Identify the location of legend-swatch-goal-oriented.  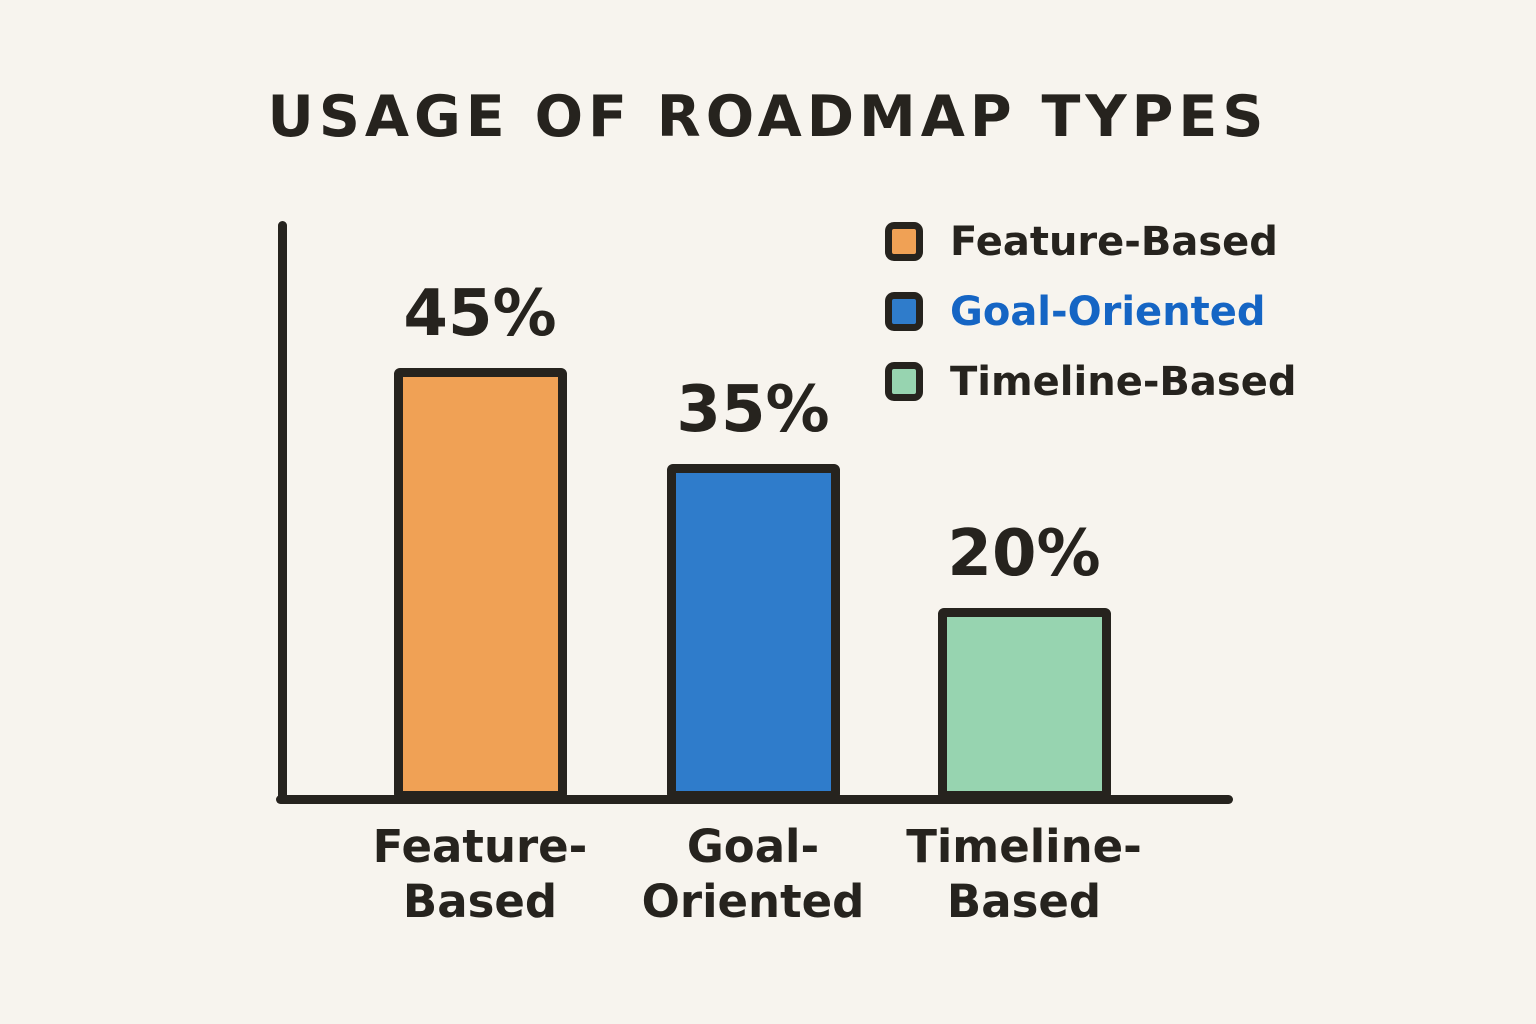
(904, 311).